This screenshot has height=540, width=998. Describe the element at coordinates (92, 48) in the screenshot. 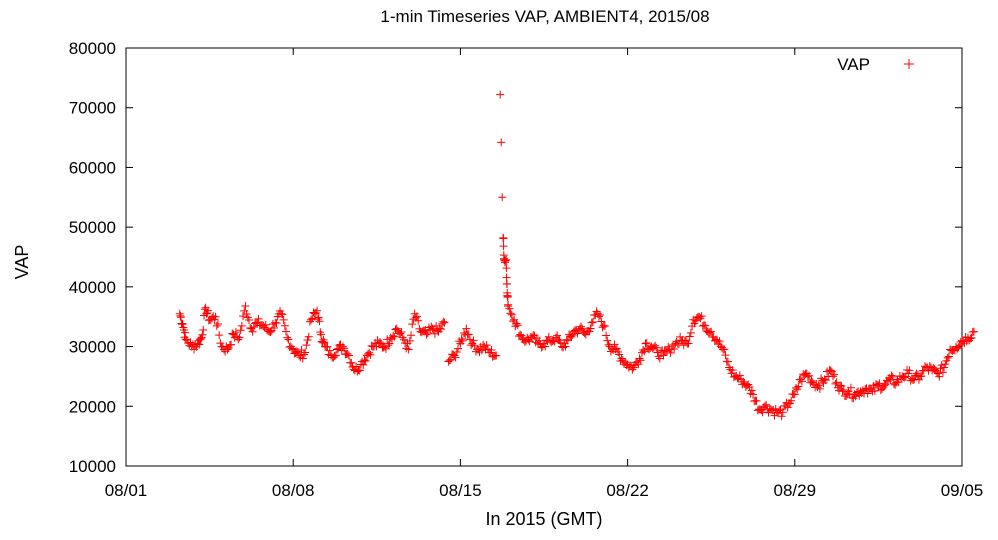

I see `y-tick-label: 80000` at that location.